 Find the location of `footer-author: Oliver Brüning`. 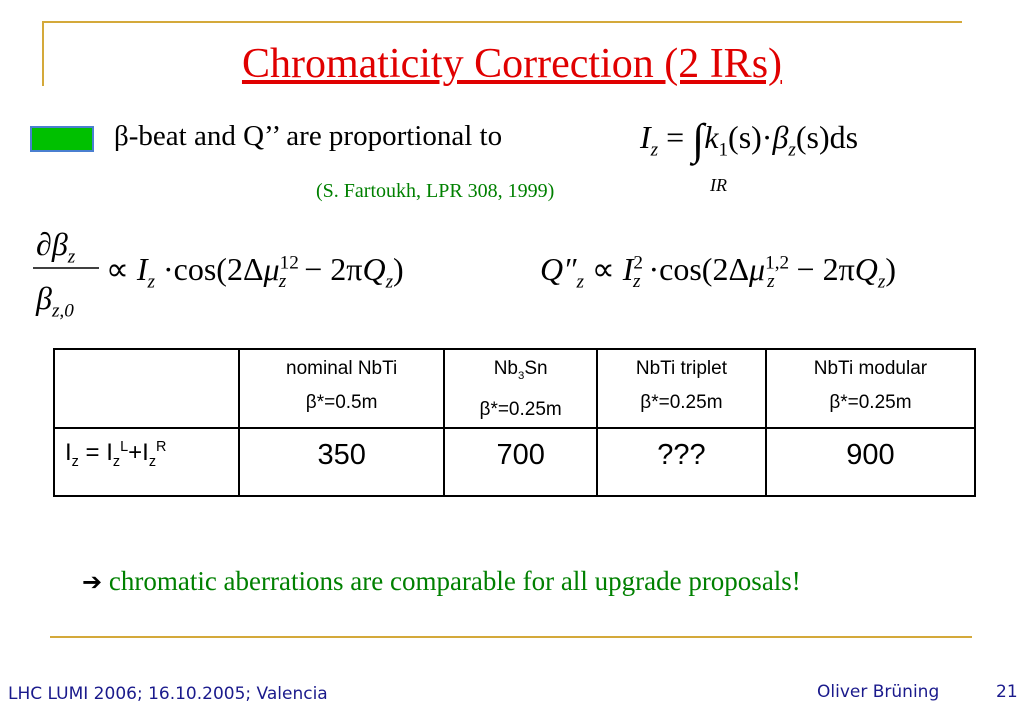

footer-author: Oliver Brüning is located at coordinates (878, 692).